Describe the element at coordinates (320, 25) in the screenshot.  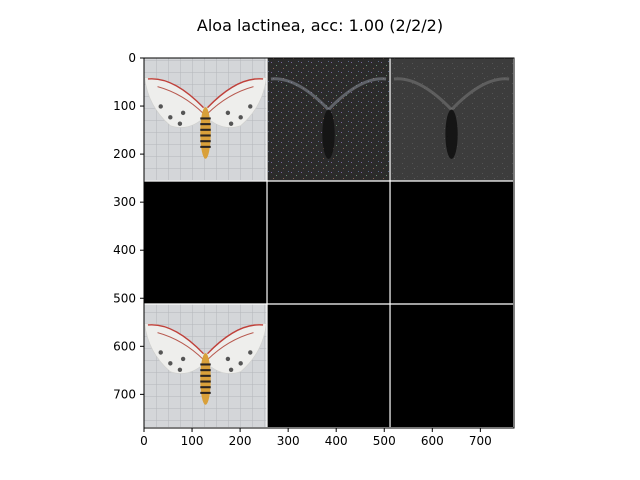
I see `chart-title: Aloa lactinea, acc: 1.00 (2/2/2)` at that location.